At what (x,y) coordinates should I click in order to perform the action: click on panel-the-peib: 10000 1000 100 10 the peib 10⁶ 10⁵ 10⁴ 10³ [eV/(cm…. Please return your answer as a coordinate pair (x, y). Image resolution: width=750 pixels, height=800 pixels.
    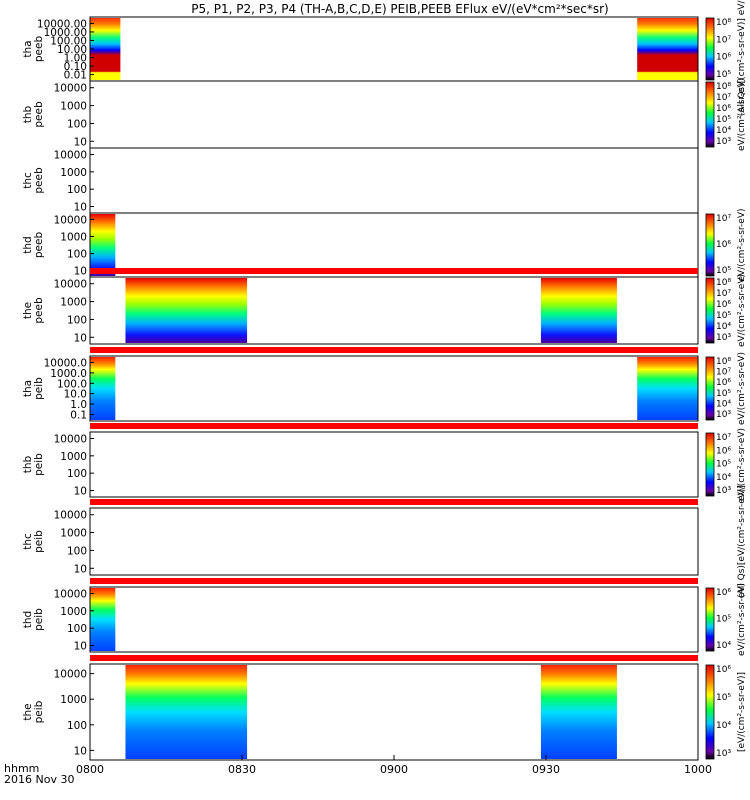
    Looking at the image, I should click on (384, 708).